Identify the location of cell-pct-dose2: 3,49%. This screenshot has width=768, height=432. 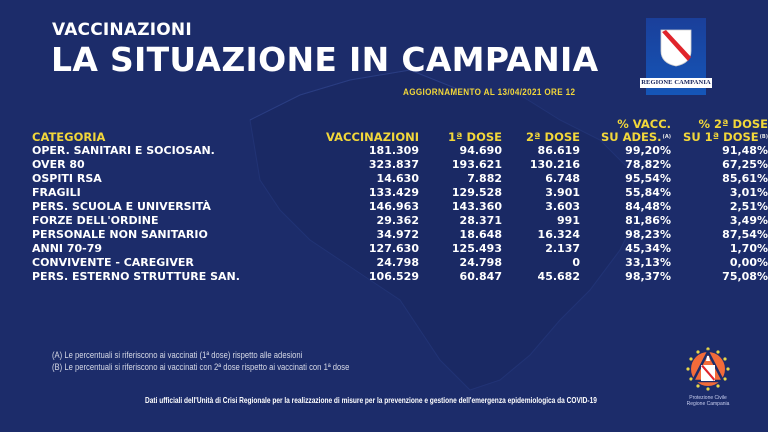
(748, 220).